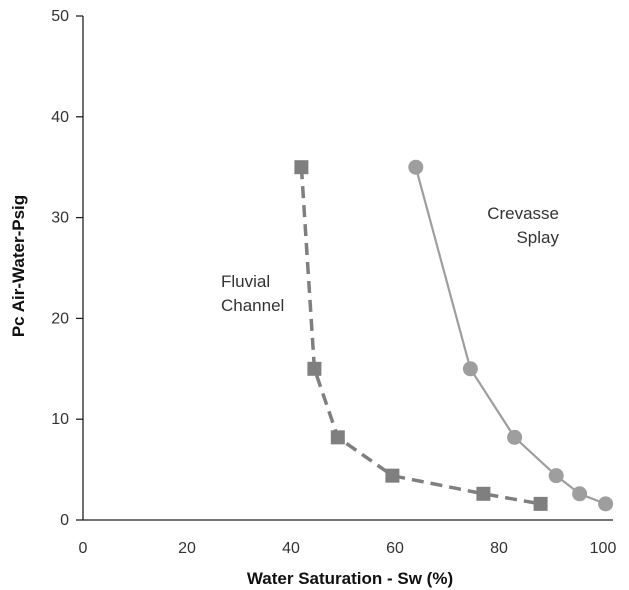 The image size is (629, 590). Describe the element at coordinates (64, 520) in the screenshot. I see `y-tick-label: 0` at that location.